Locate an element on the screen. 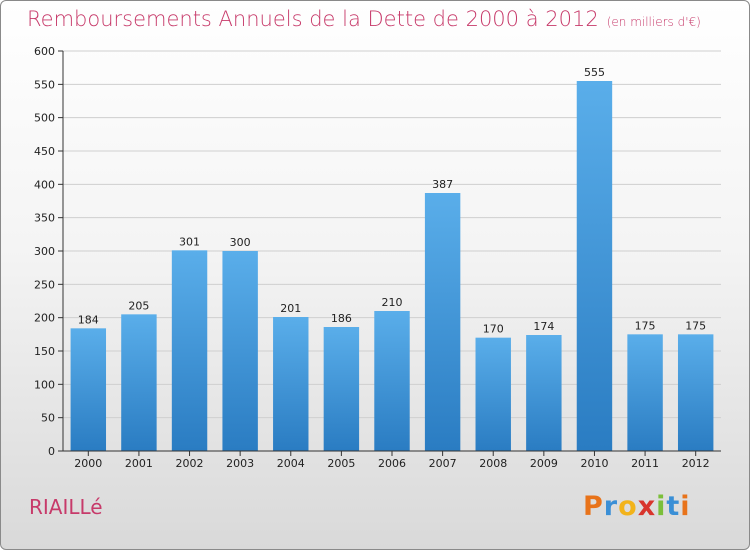 The height and width of the screenshot is (550, 750). bar-value-label: 170 is located at coordinates (493, 329).